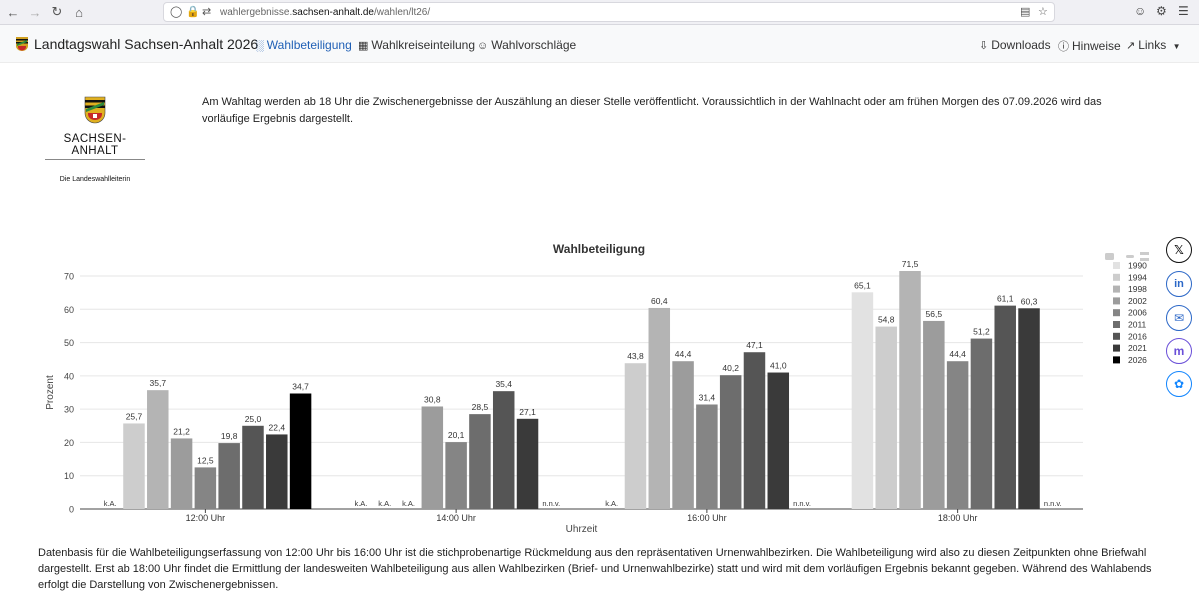  What do you see at coordinates (707, 518) in the screenshot?
I see `x-tick-label: 16:00 Uhr` at bounding box center [707, 518].